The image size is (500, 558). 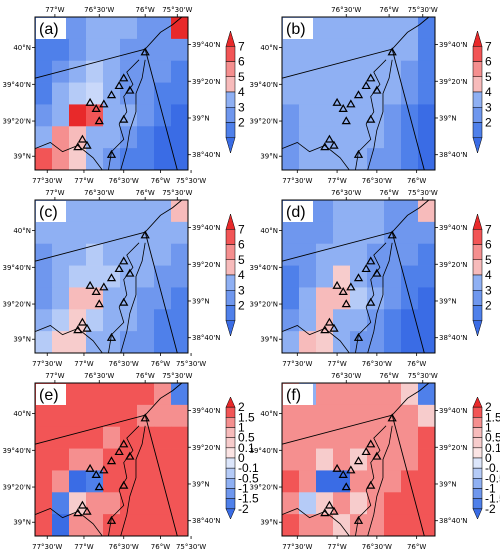 I want to click on panel-label: (a), so click(x=49, y=29).